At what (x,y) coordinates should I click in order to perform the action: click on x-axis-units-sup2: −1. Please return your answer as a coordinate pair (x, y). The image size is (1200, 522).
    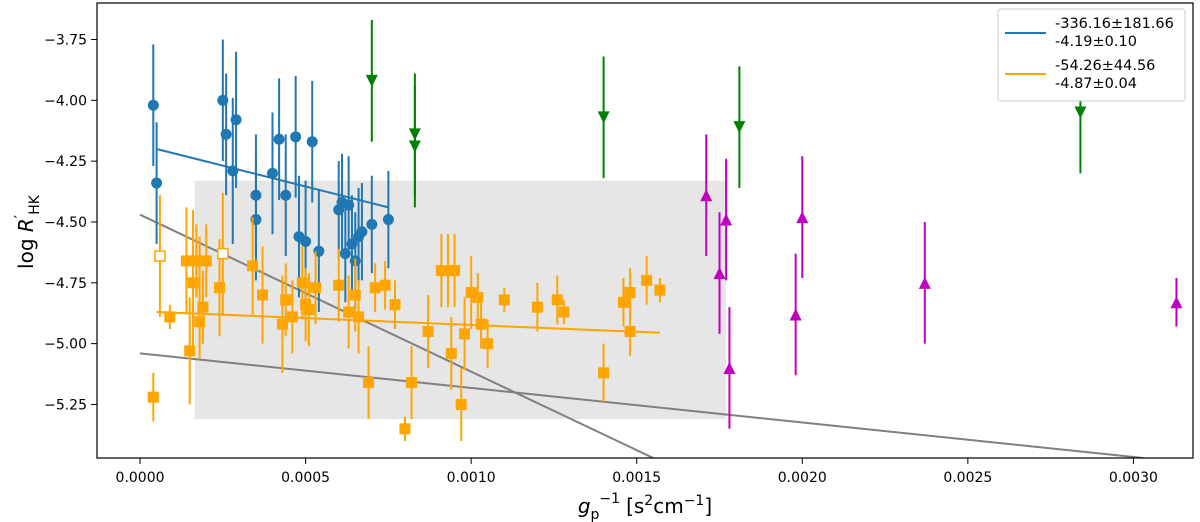
    Looking at the image, I should click on (694, 501).